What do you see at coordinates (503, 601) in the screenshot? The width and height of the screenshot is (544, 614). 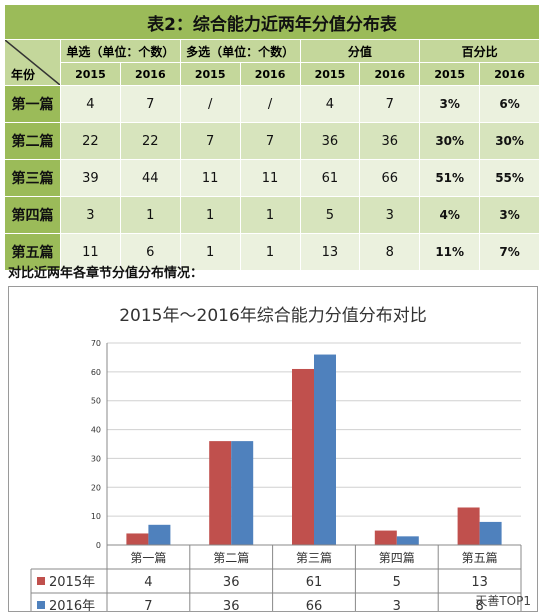 I see `watermark: 天善TOP1` at bounding box center [503, 601].